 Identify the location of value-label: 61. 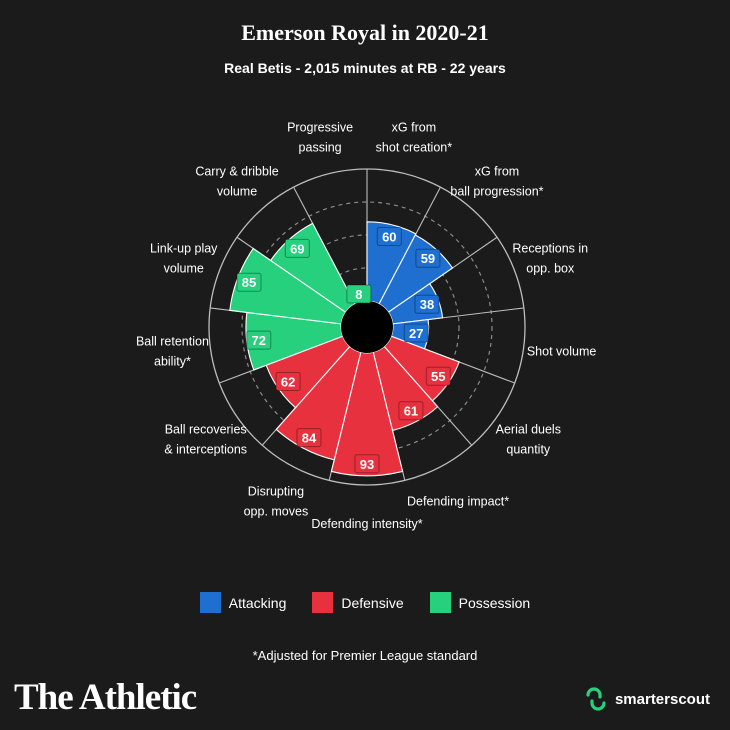
(411, 411).